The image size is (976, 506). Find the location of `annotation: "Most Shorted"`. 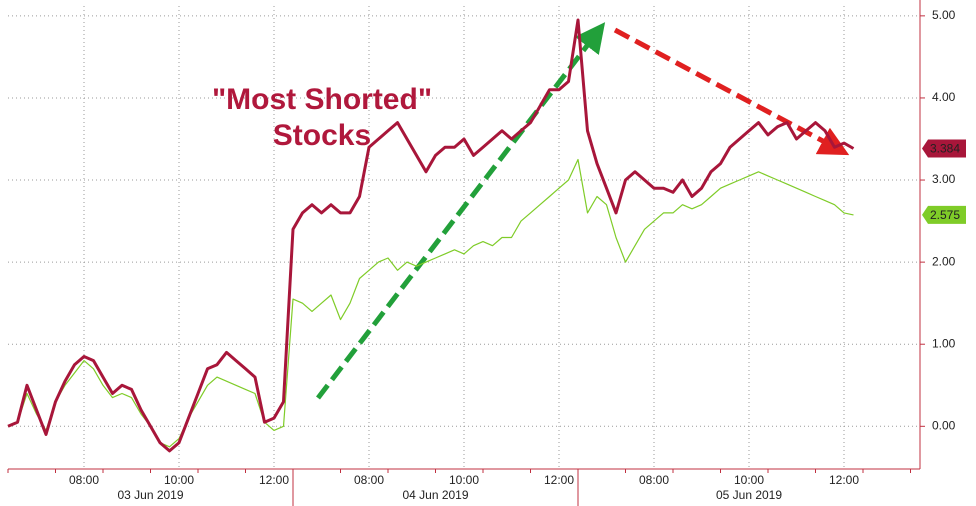

annotation: "Most Shorted" is located at coordinates (322, 99).